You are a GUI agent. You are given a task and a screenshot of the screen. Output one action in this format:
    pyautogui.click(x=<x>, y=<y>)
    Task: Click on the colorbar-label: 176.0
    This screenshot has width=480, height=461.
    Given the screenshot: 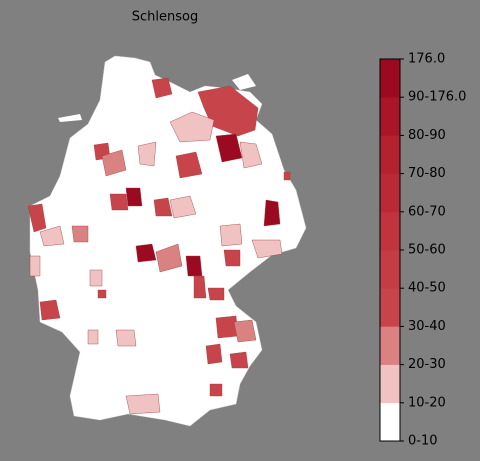 What is the action you would take?
    pyautogui.click(x=426, y=59)
    